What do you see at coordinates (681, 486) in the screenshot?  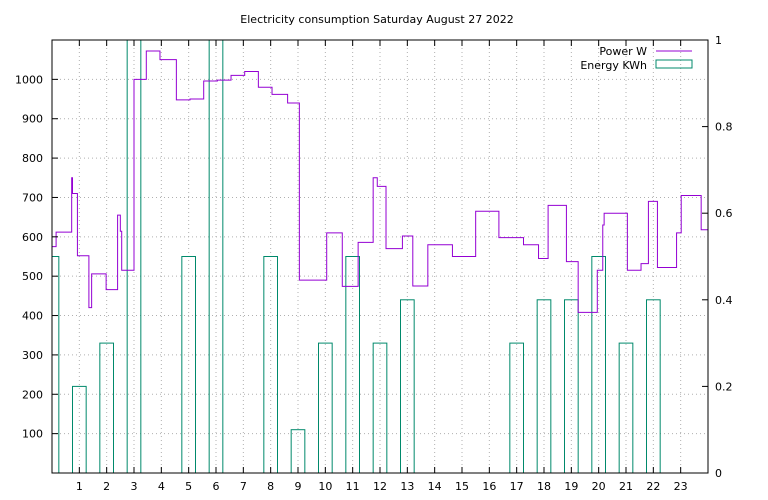 I see `x-tick-label: 23` at bounding box center [681, 486].